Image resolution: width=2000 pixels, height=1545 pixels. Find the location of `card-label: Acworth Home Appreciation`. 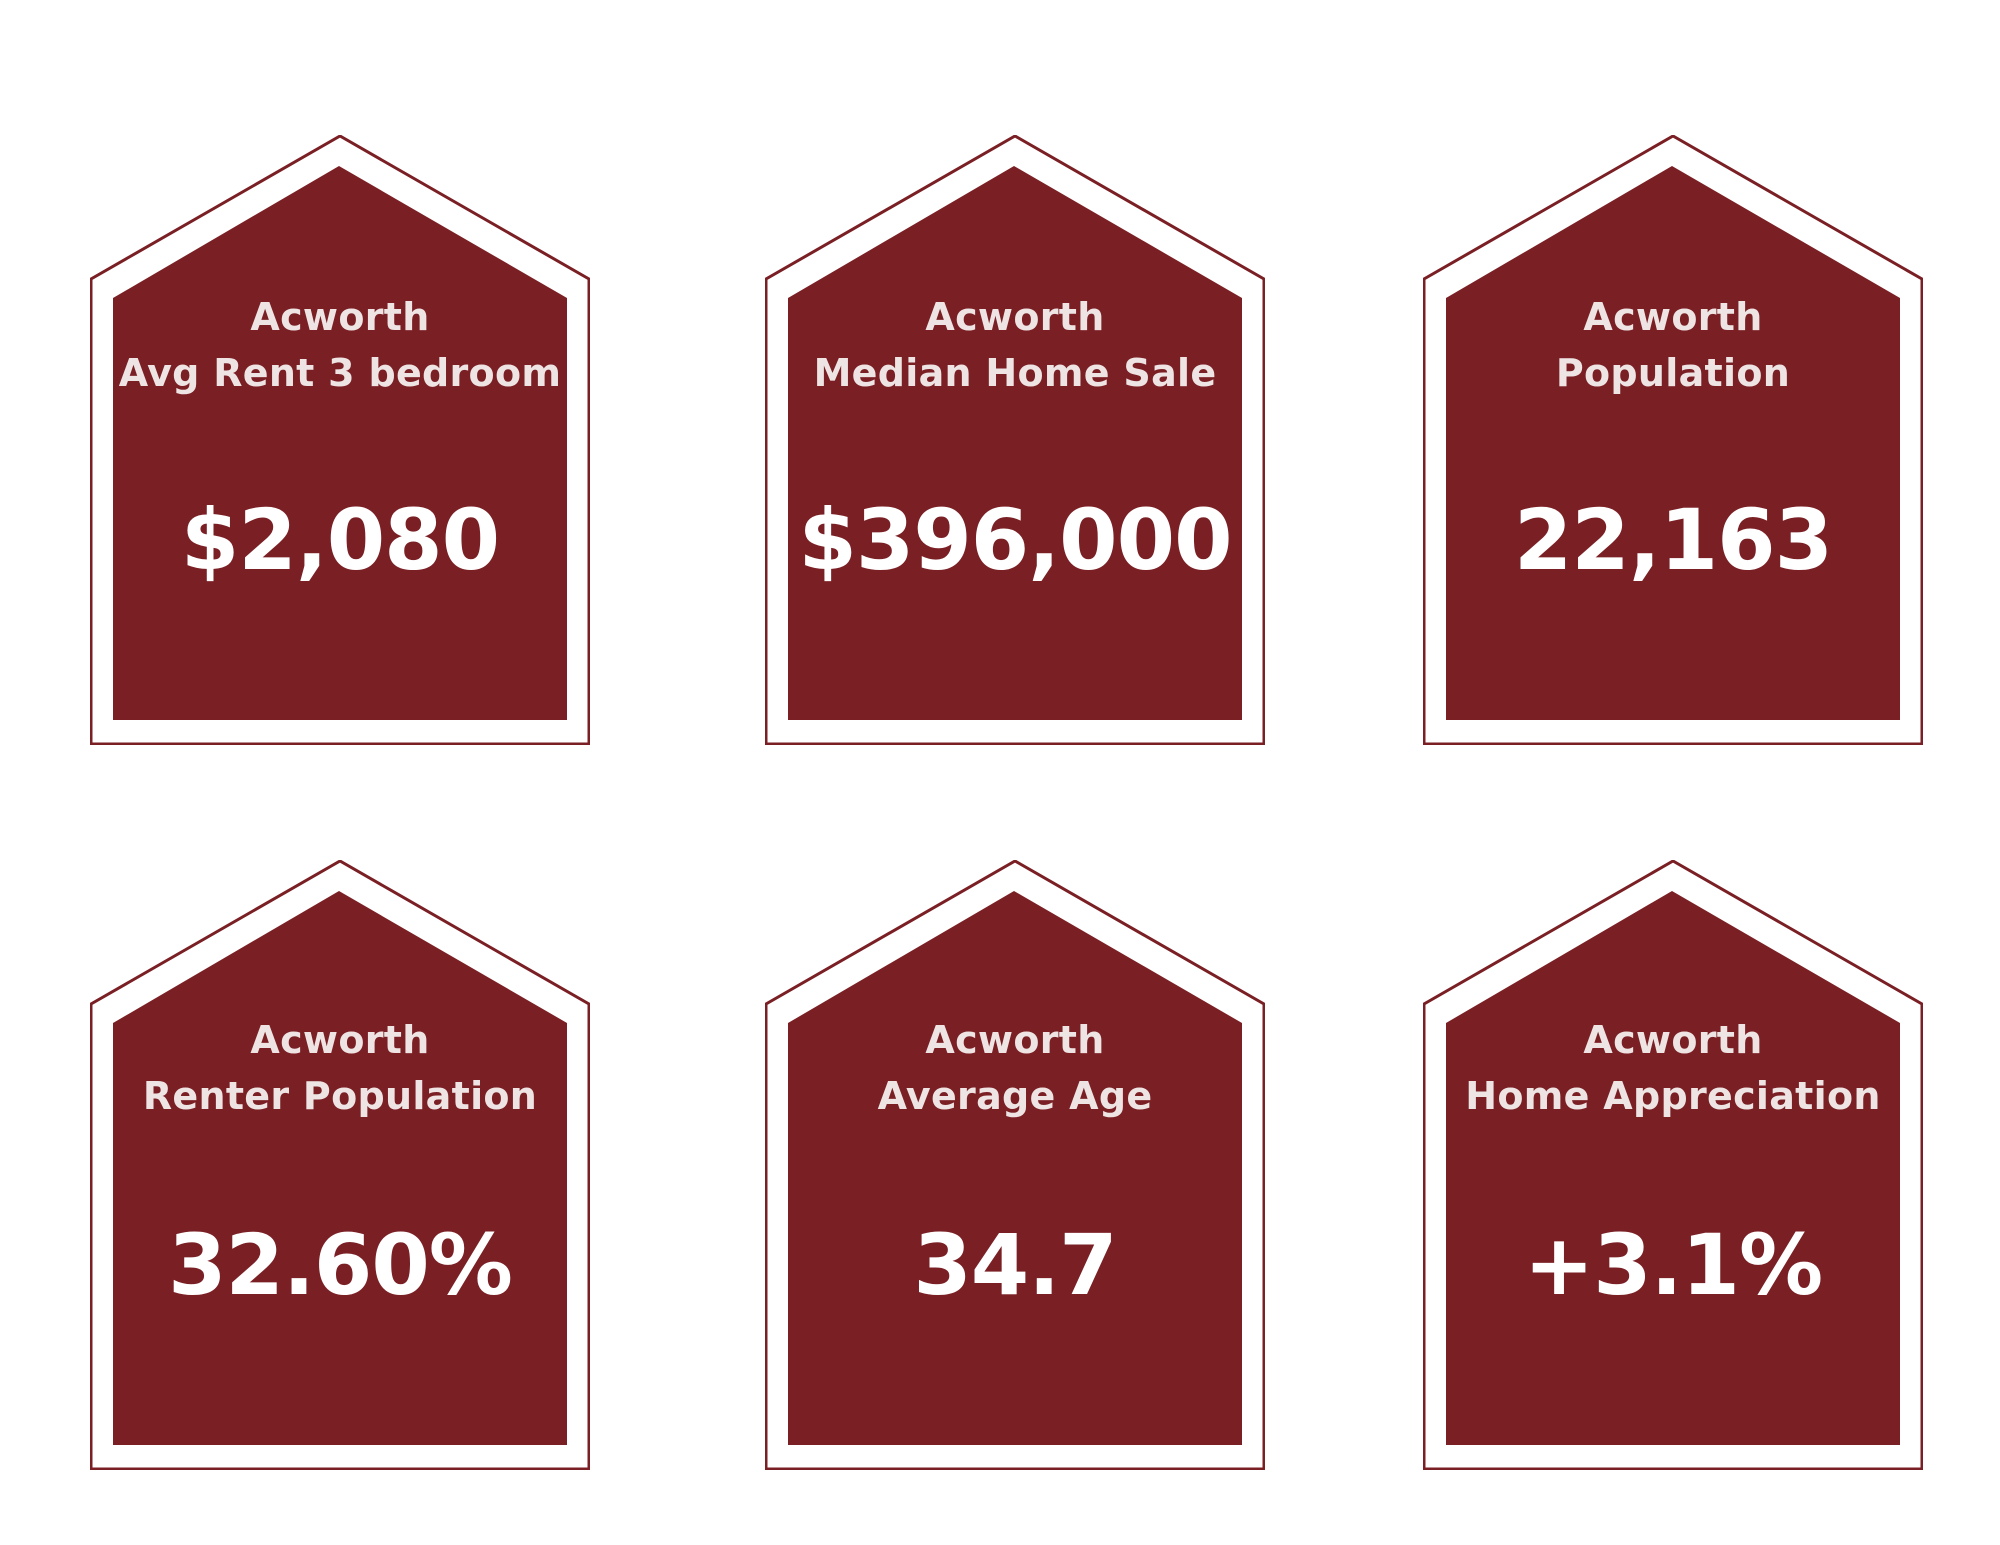

card-label: Acworth Home Appreciation is located at coordinates (1673, 1068).